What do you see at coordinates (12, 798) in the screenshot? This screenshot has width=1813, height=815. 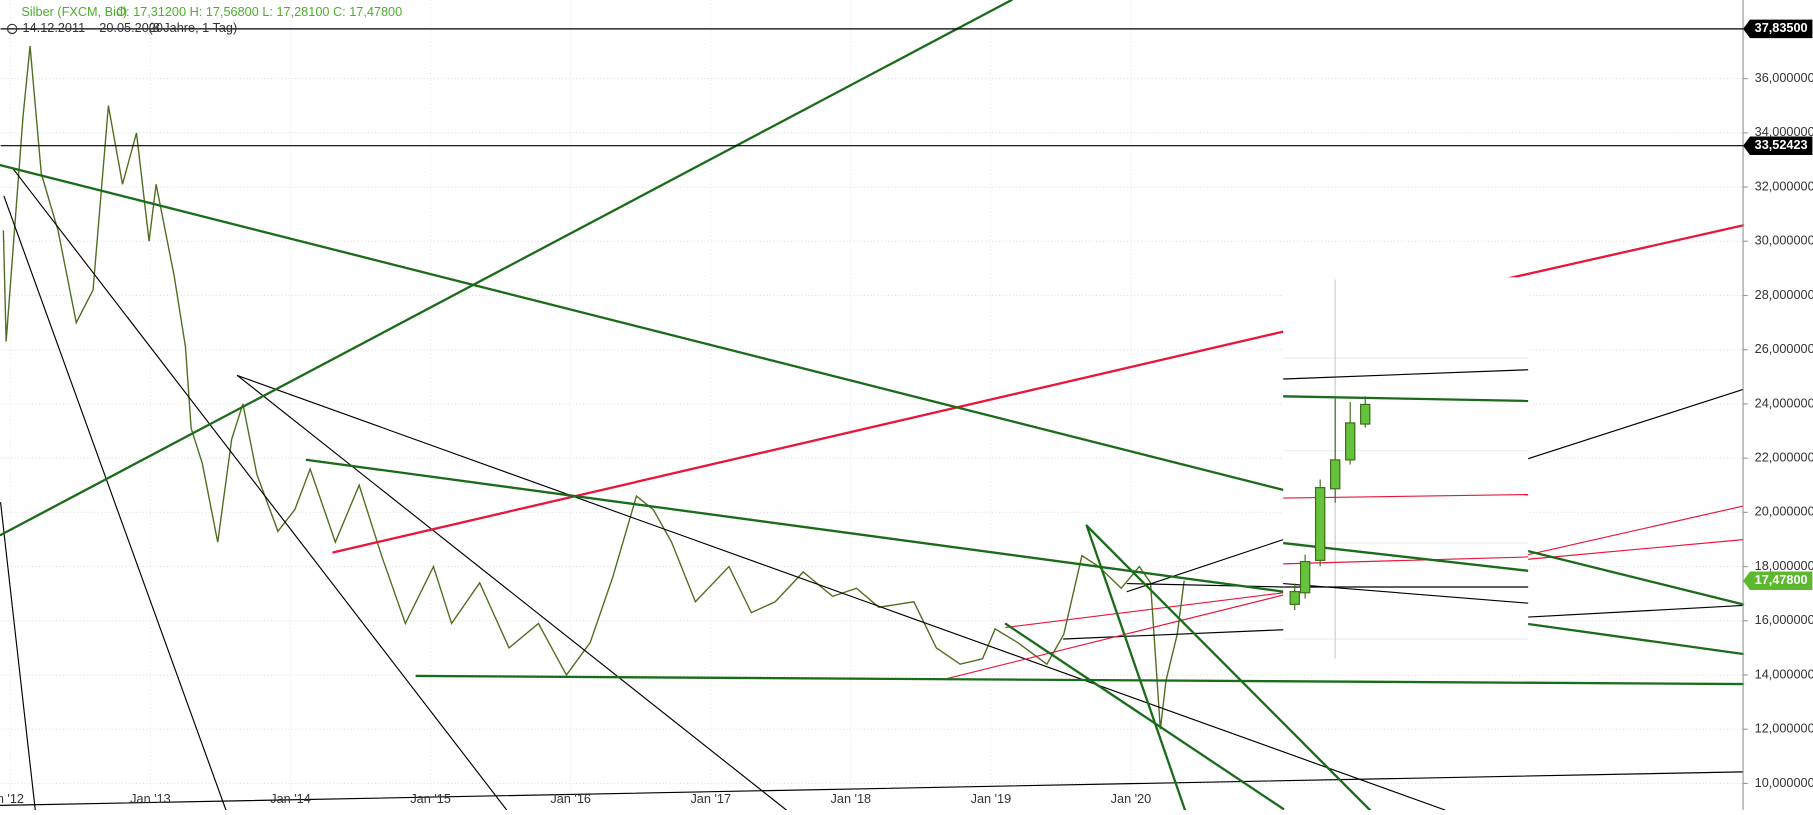 I see `x-tick-label: n '12` at bounding box center [12, 798].